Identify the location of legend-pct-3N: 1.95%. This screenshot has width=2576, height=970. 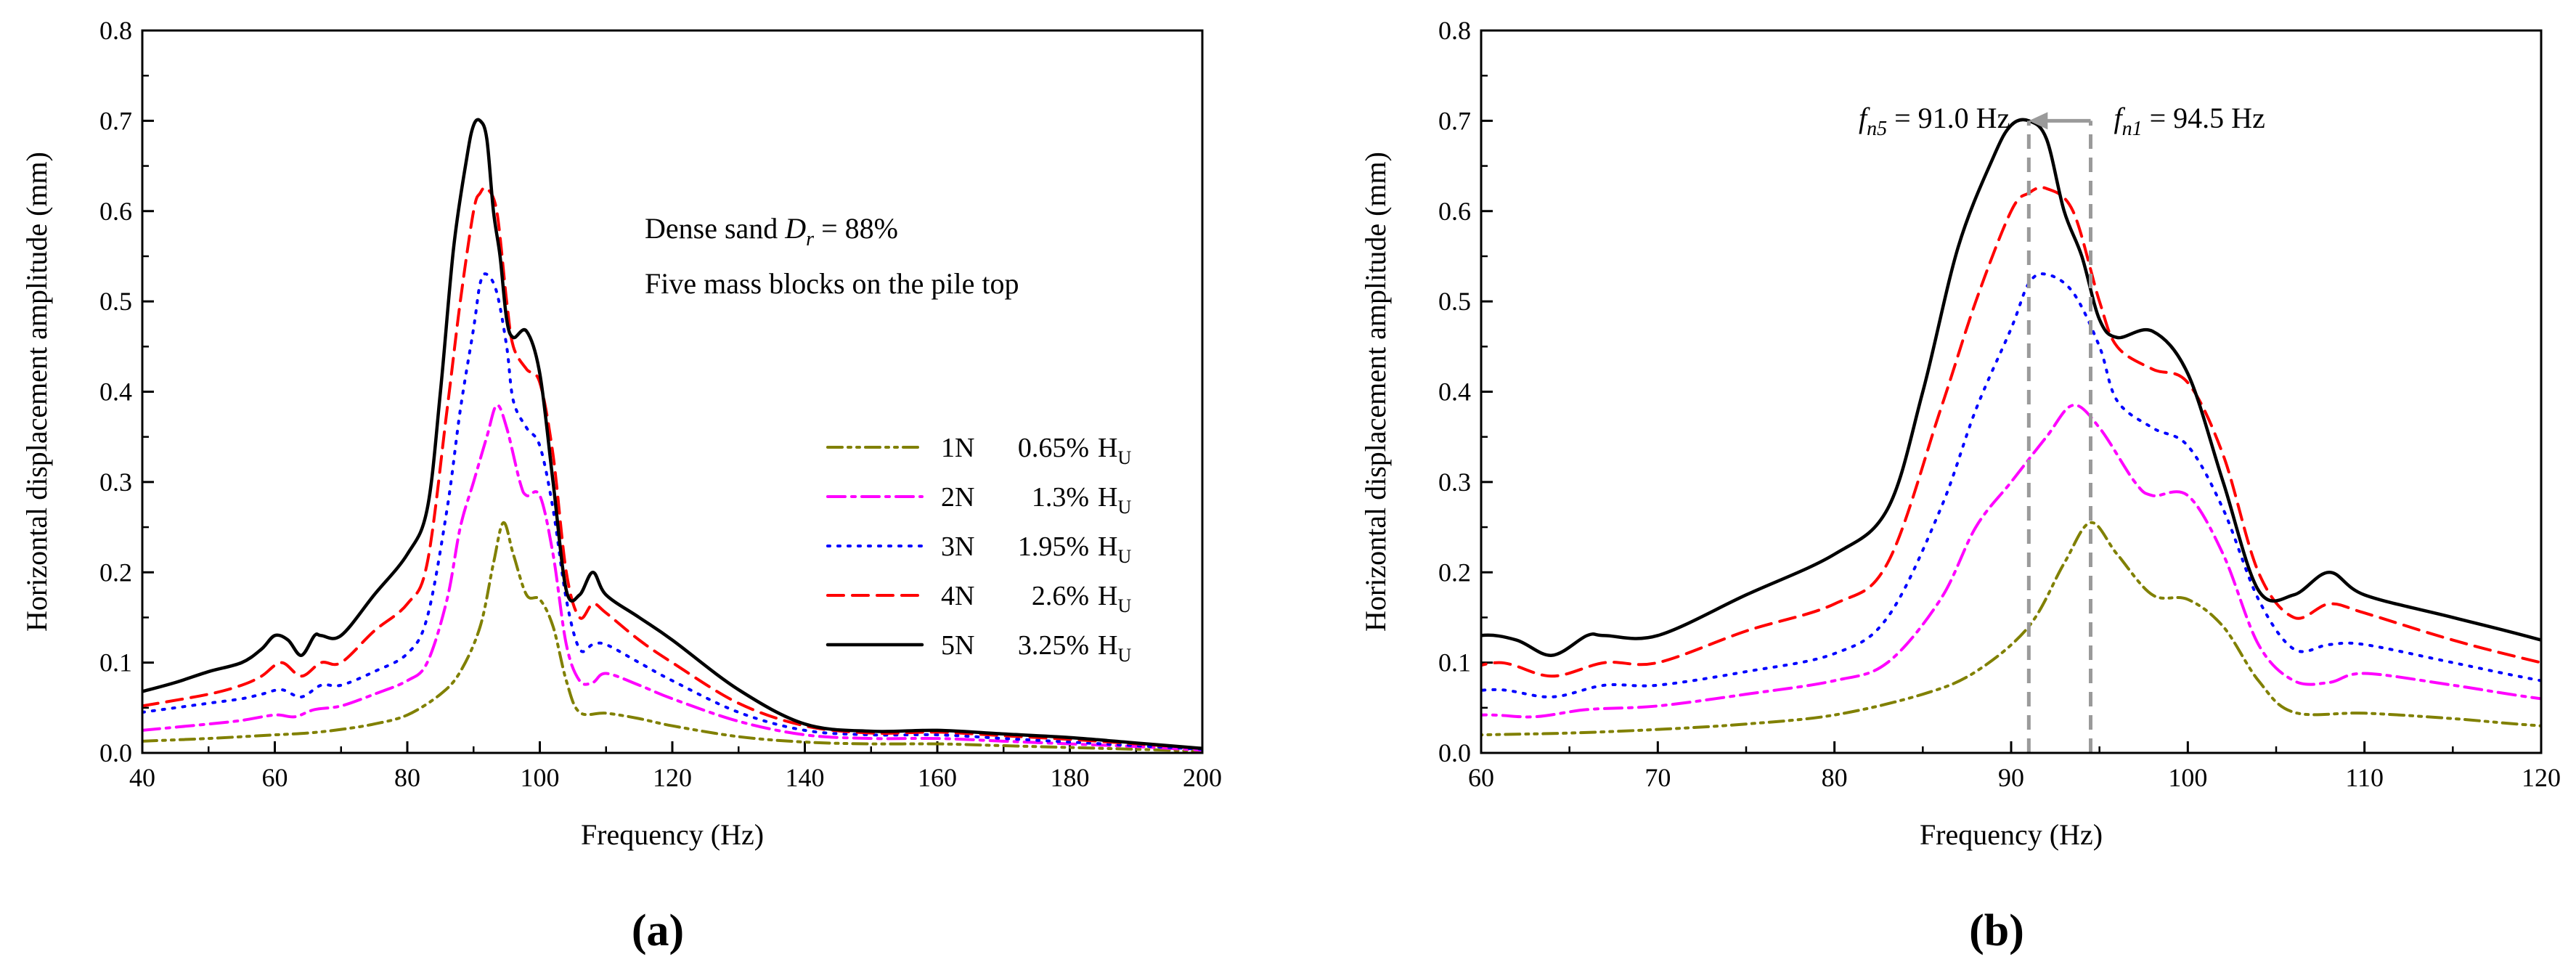
(1053, 546).